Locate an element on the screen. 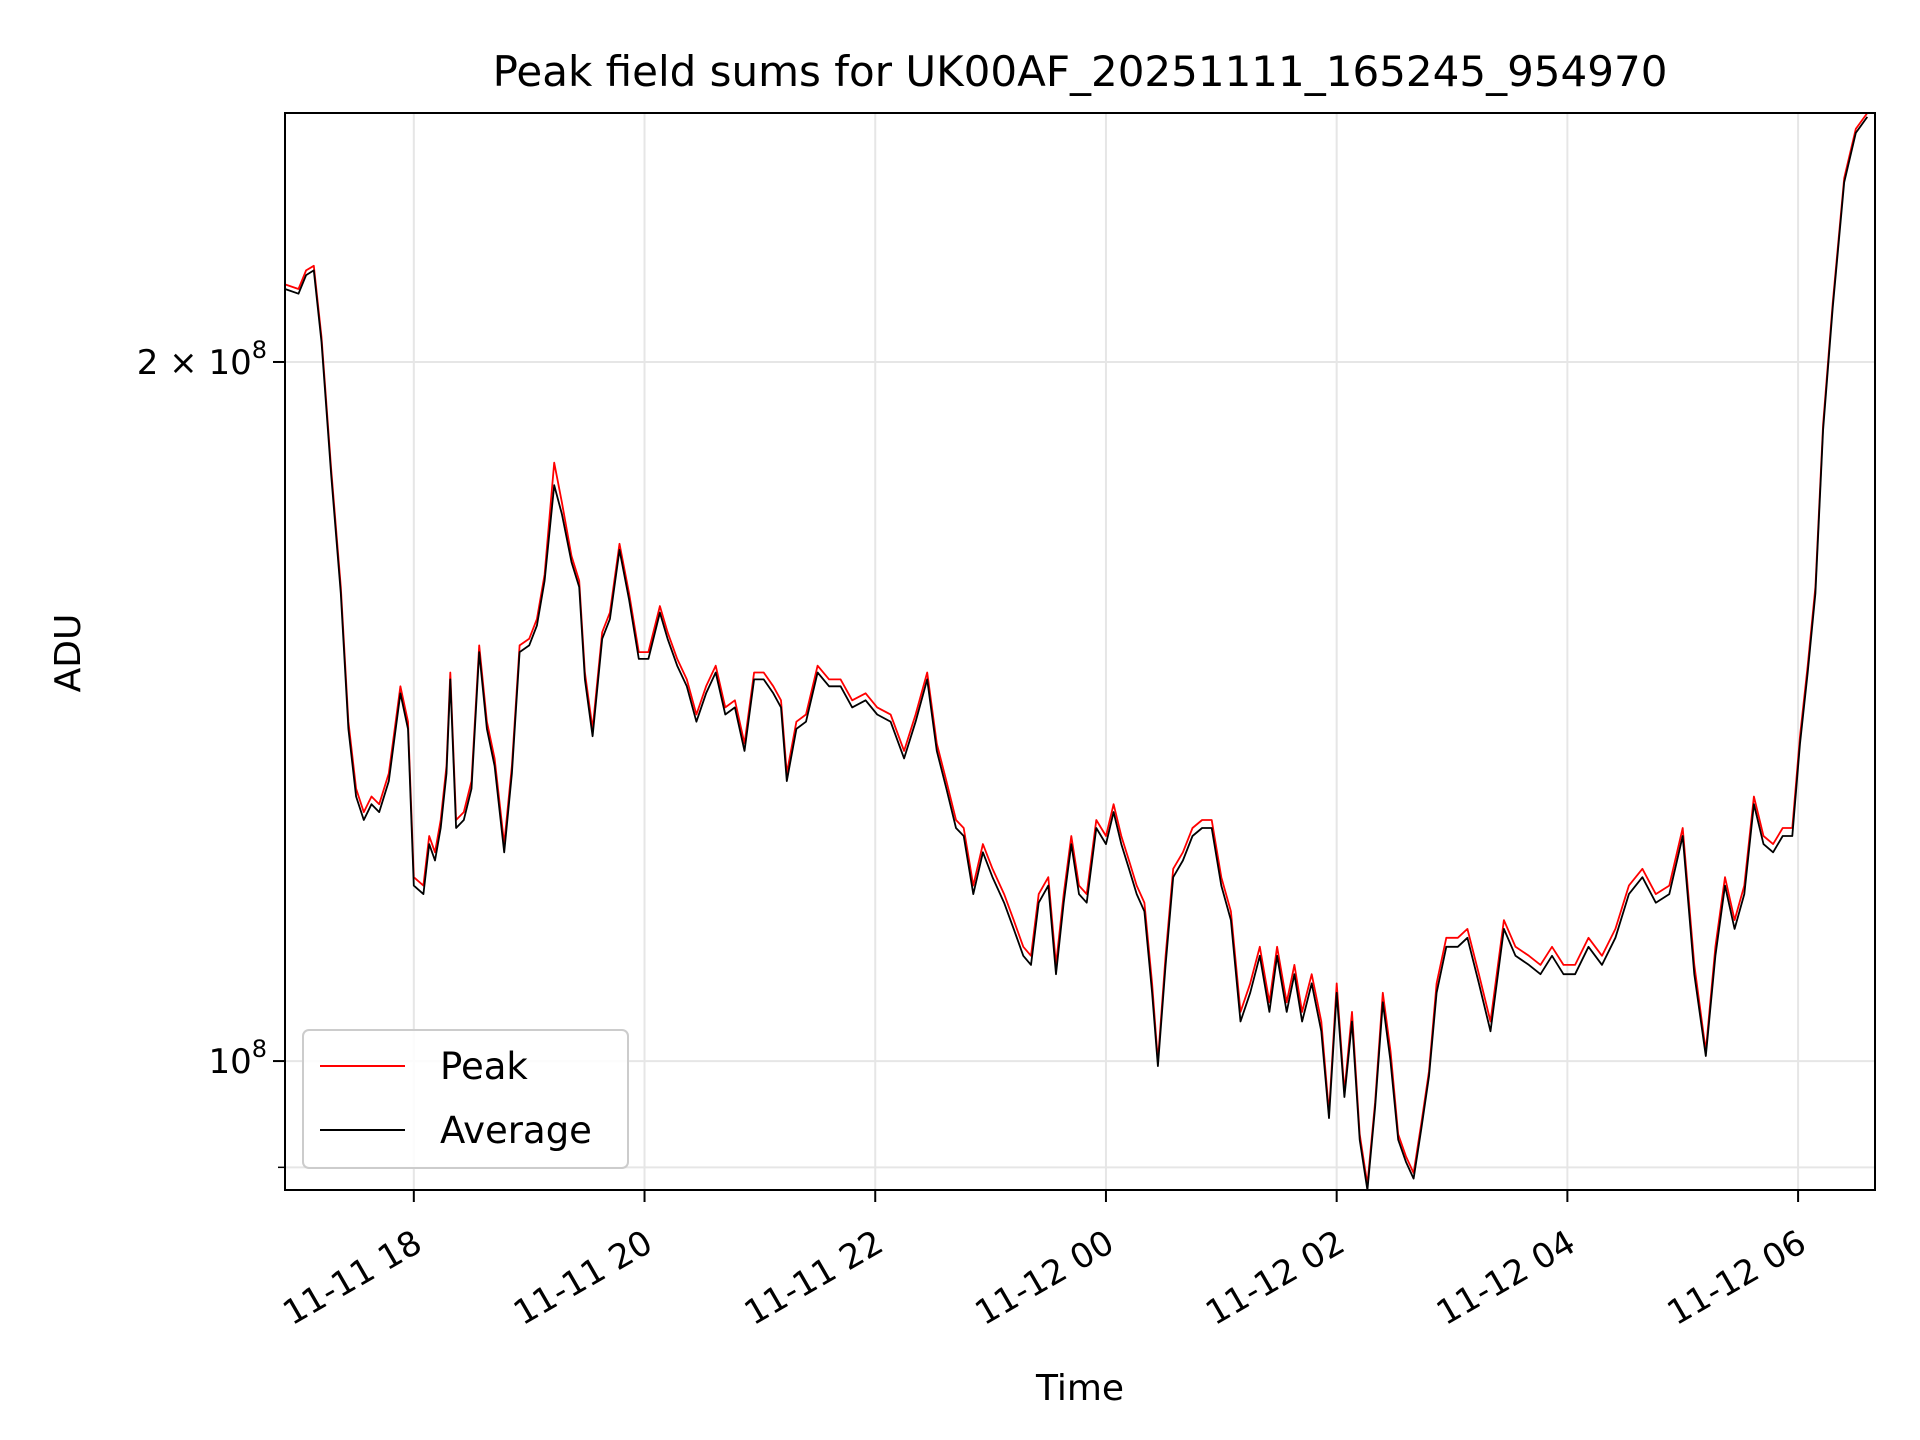  legend: Peak Average is located at coordinates (465, 1099).